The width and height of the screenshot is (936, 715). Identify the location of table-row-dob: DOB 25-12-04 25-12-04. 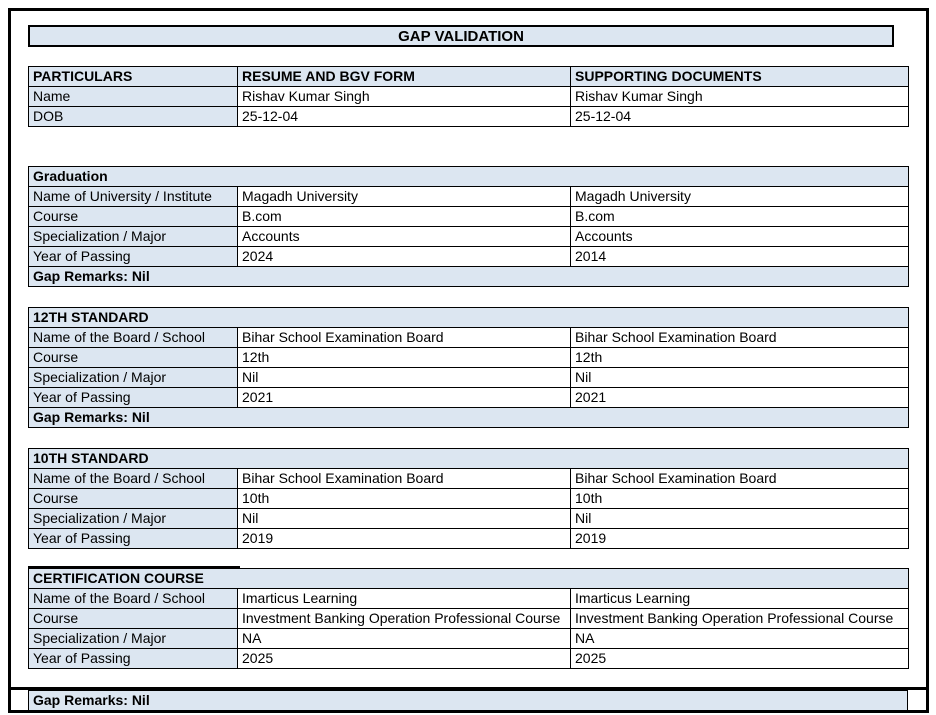
(468, 116).